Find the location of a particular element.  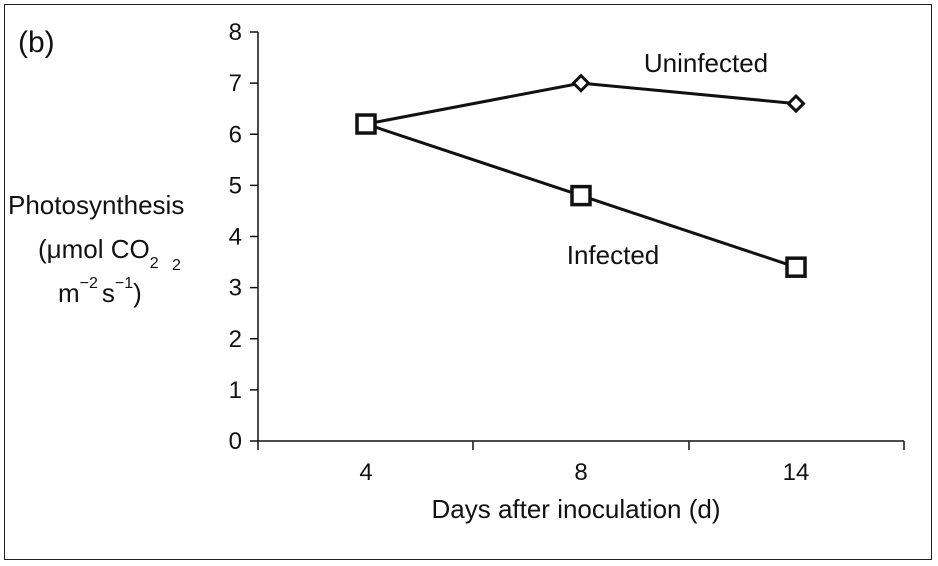

y-axis-label-stray-sup: 2 is located at coordinates (176, 265).